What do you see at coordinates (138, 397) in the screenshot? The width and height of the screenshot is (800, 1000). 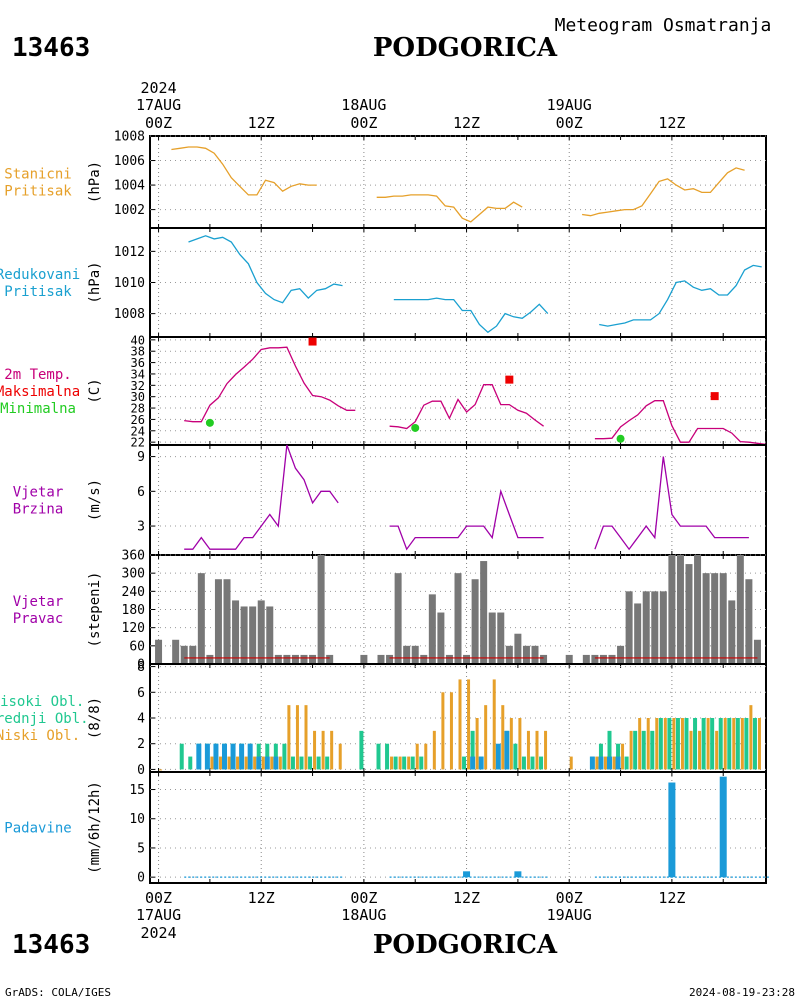 I see `y-tick-label: 30` at bounding box center [138, 397].